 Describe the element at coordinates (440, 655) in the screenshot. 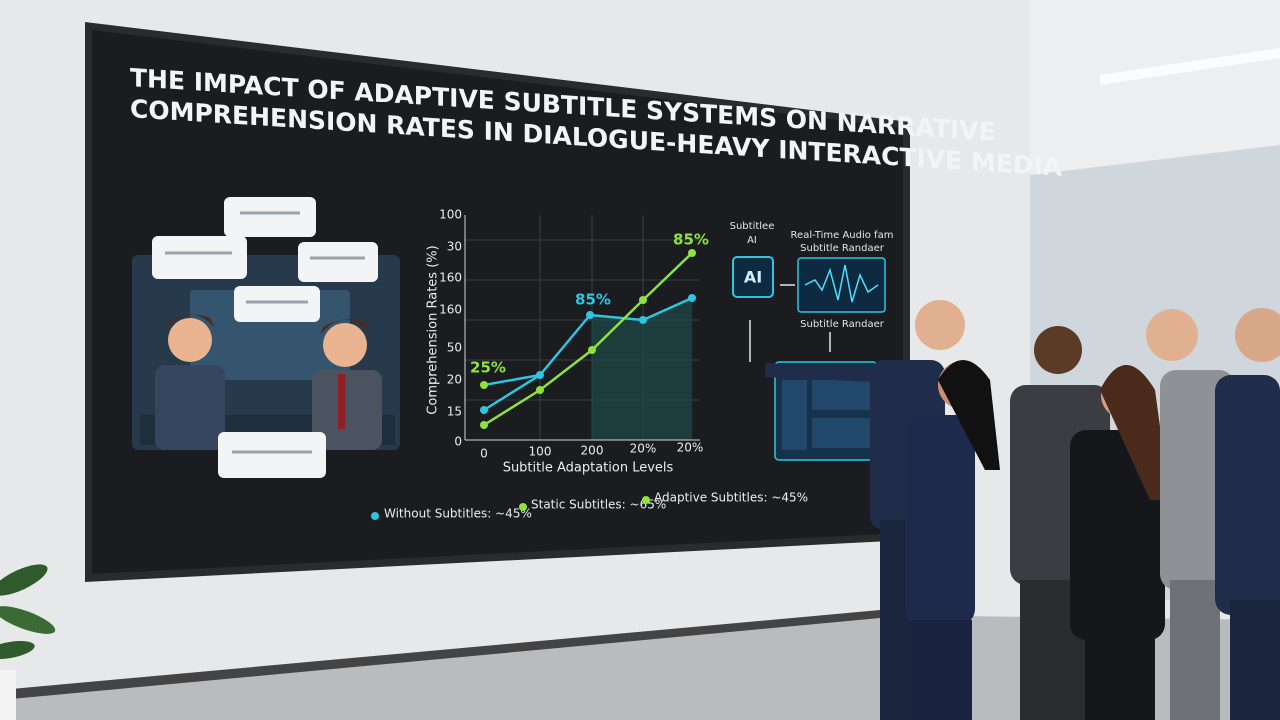

I see `baseboard` at that location.